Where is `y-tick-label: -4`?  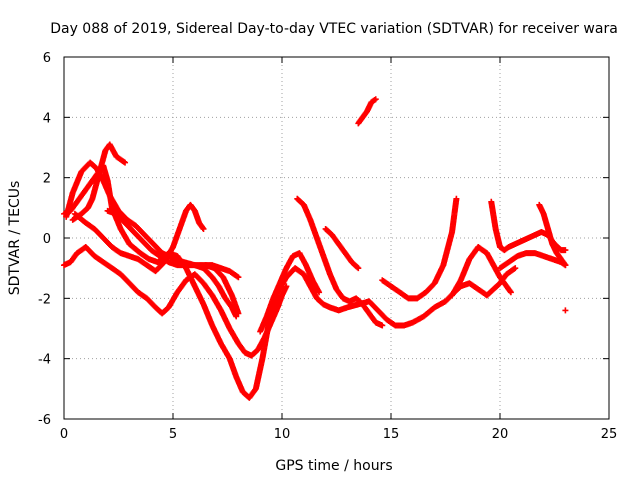 y-tick-label: -4 is located at coordinates (44, 360).